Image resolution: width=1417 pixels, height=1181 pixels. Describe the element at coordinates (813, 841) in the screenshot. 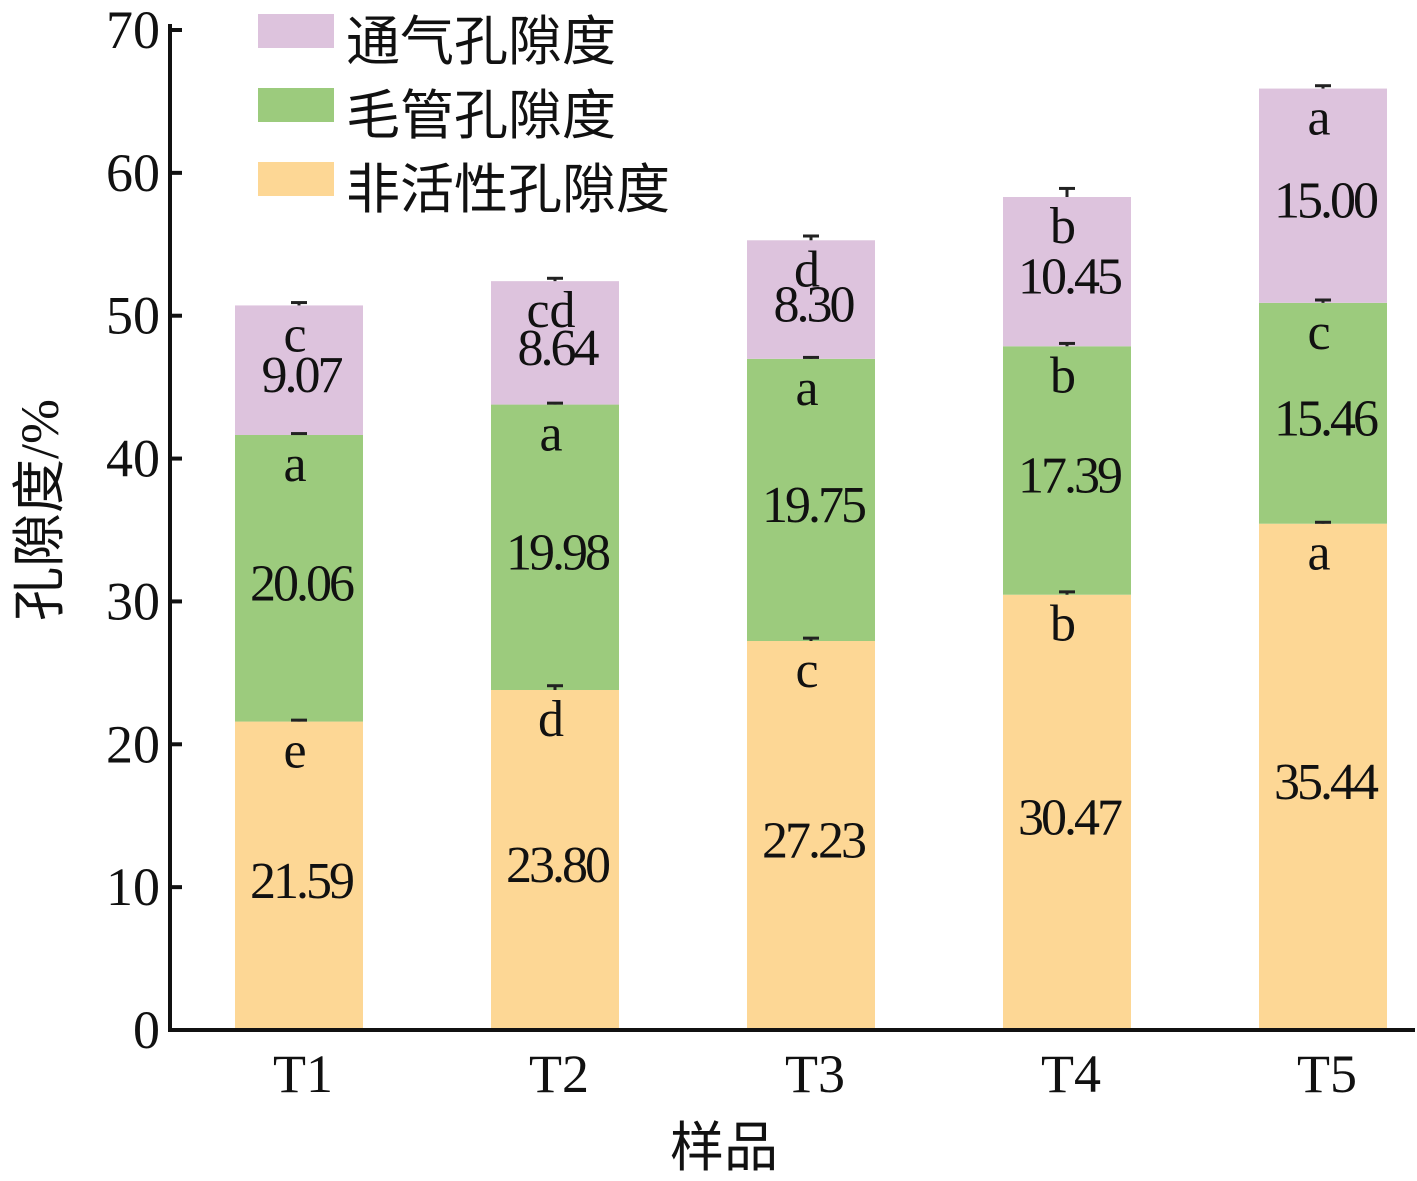

I see `value-label: 27.23` at that location.